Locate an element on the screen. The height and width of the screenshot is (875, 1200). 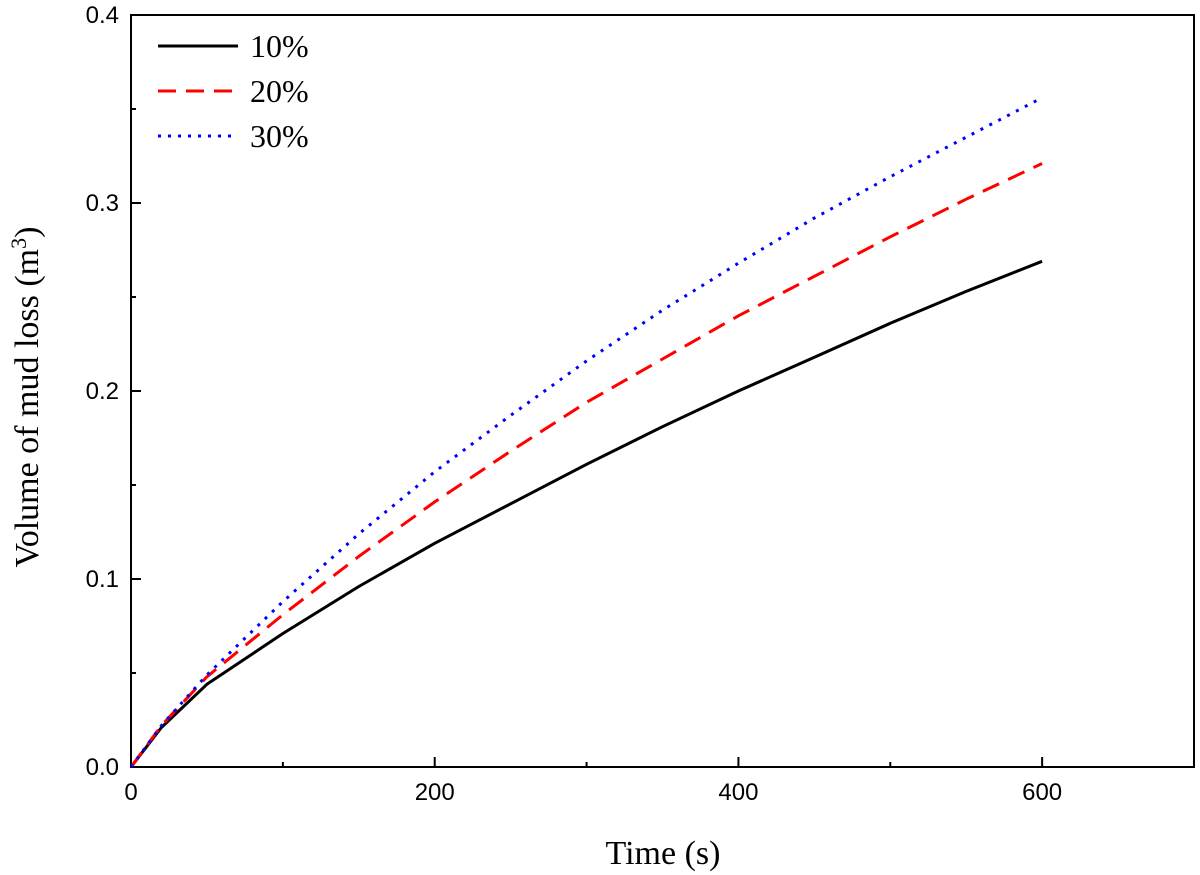
legend-label: 20% is located at coordinates (279, 91).